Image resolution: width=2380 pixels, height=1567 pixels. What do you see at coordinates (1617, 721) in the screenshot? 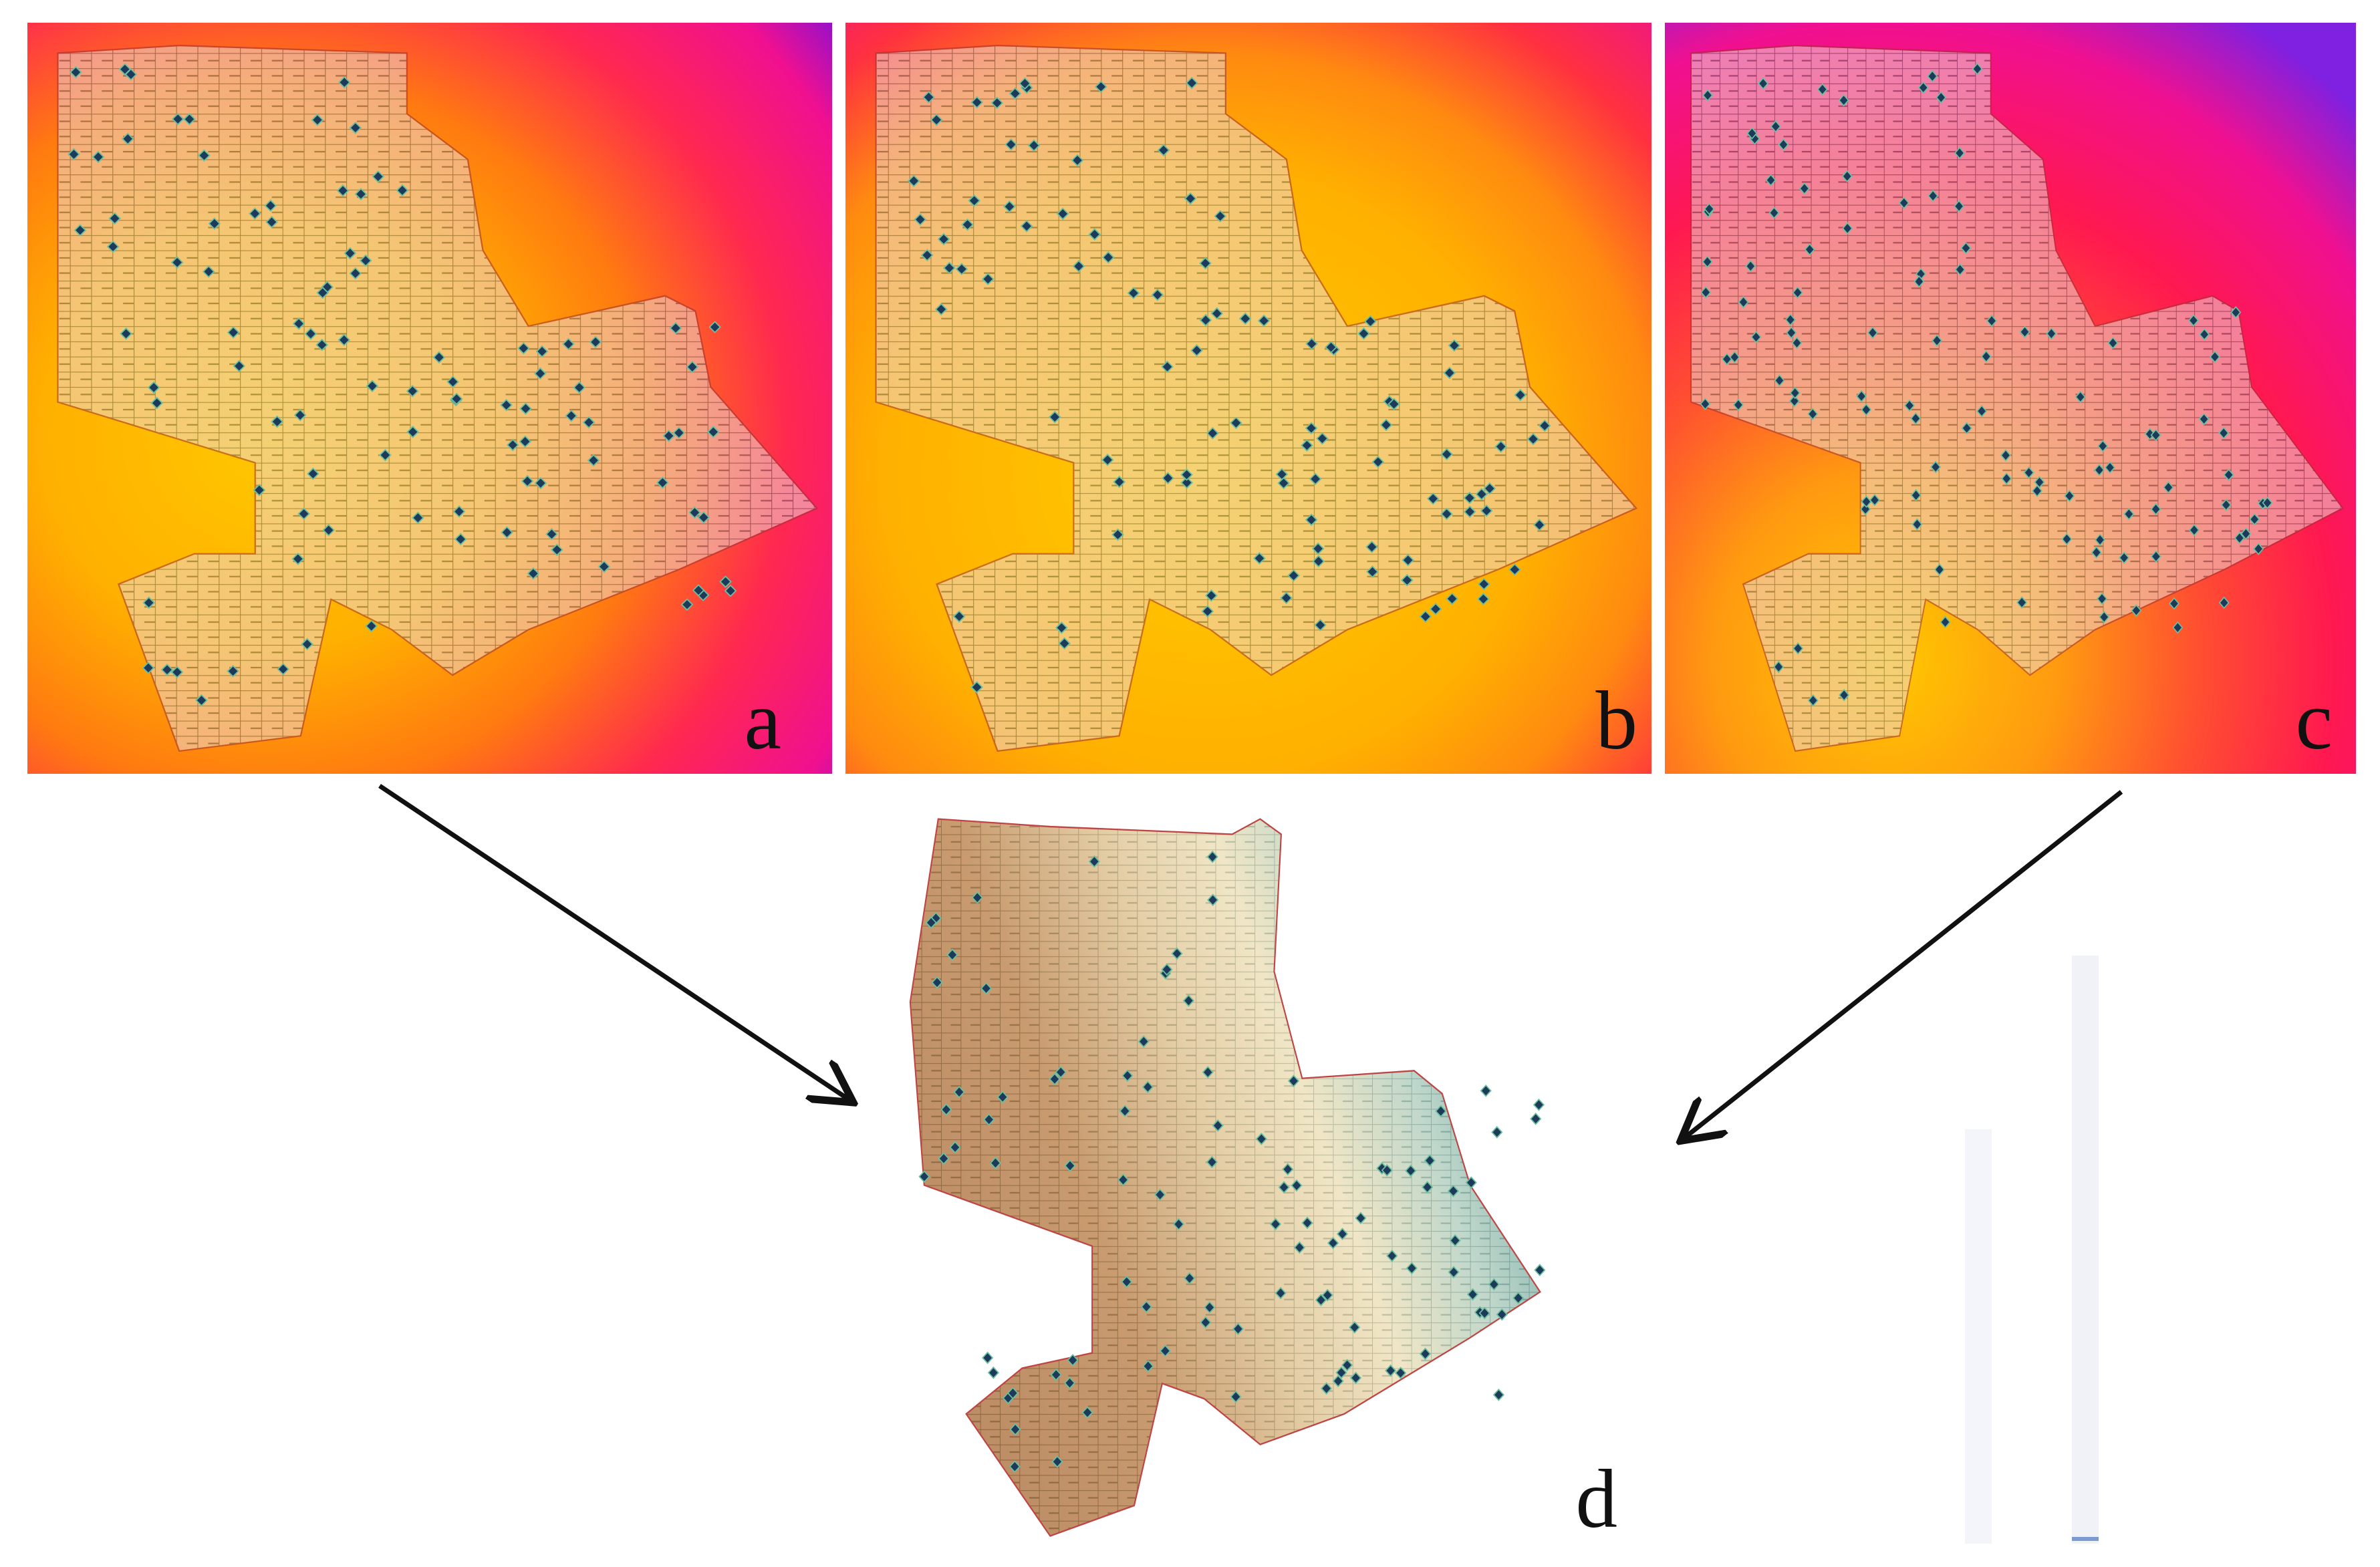
I see `panel-label: b` at bounding box center [1617, 721].